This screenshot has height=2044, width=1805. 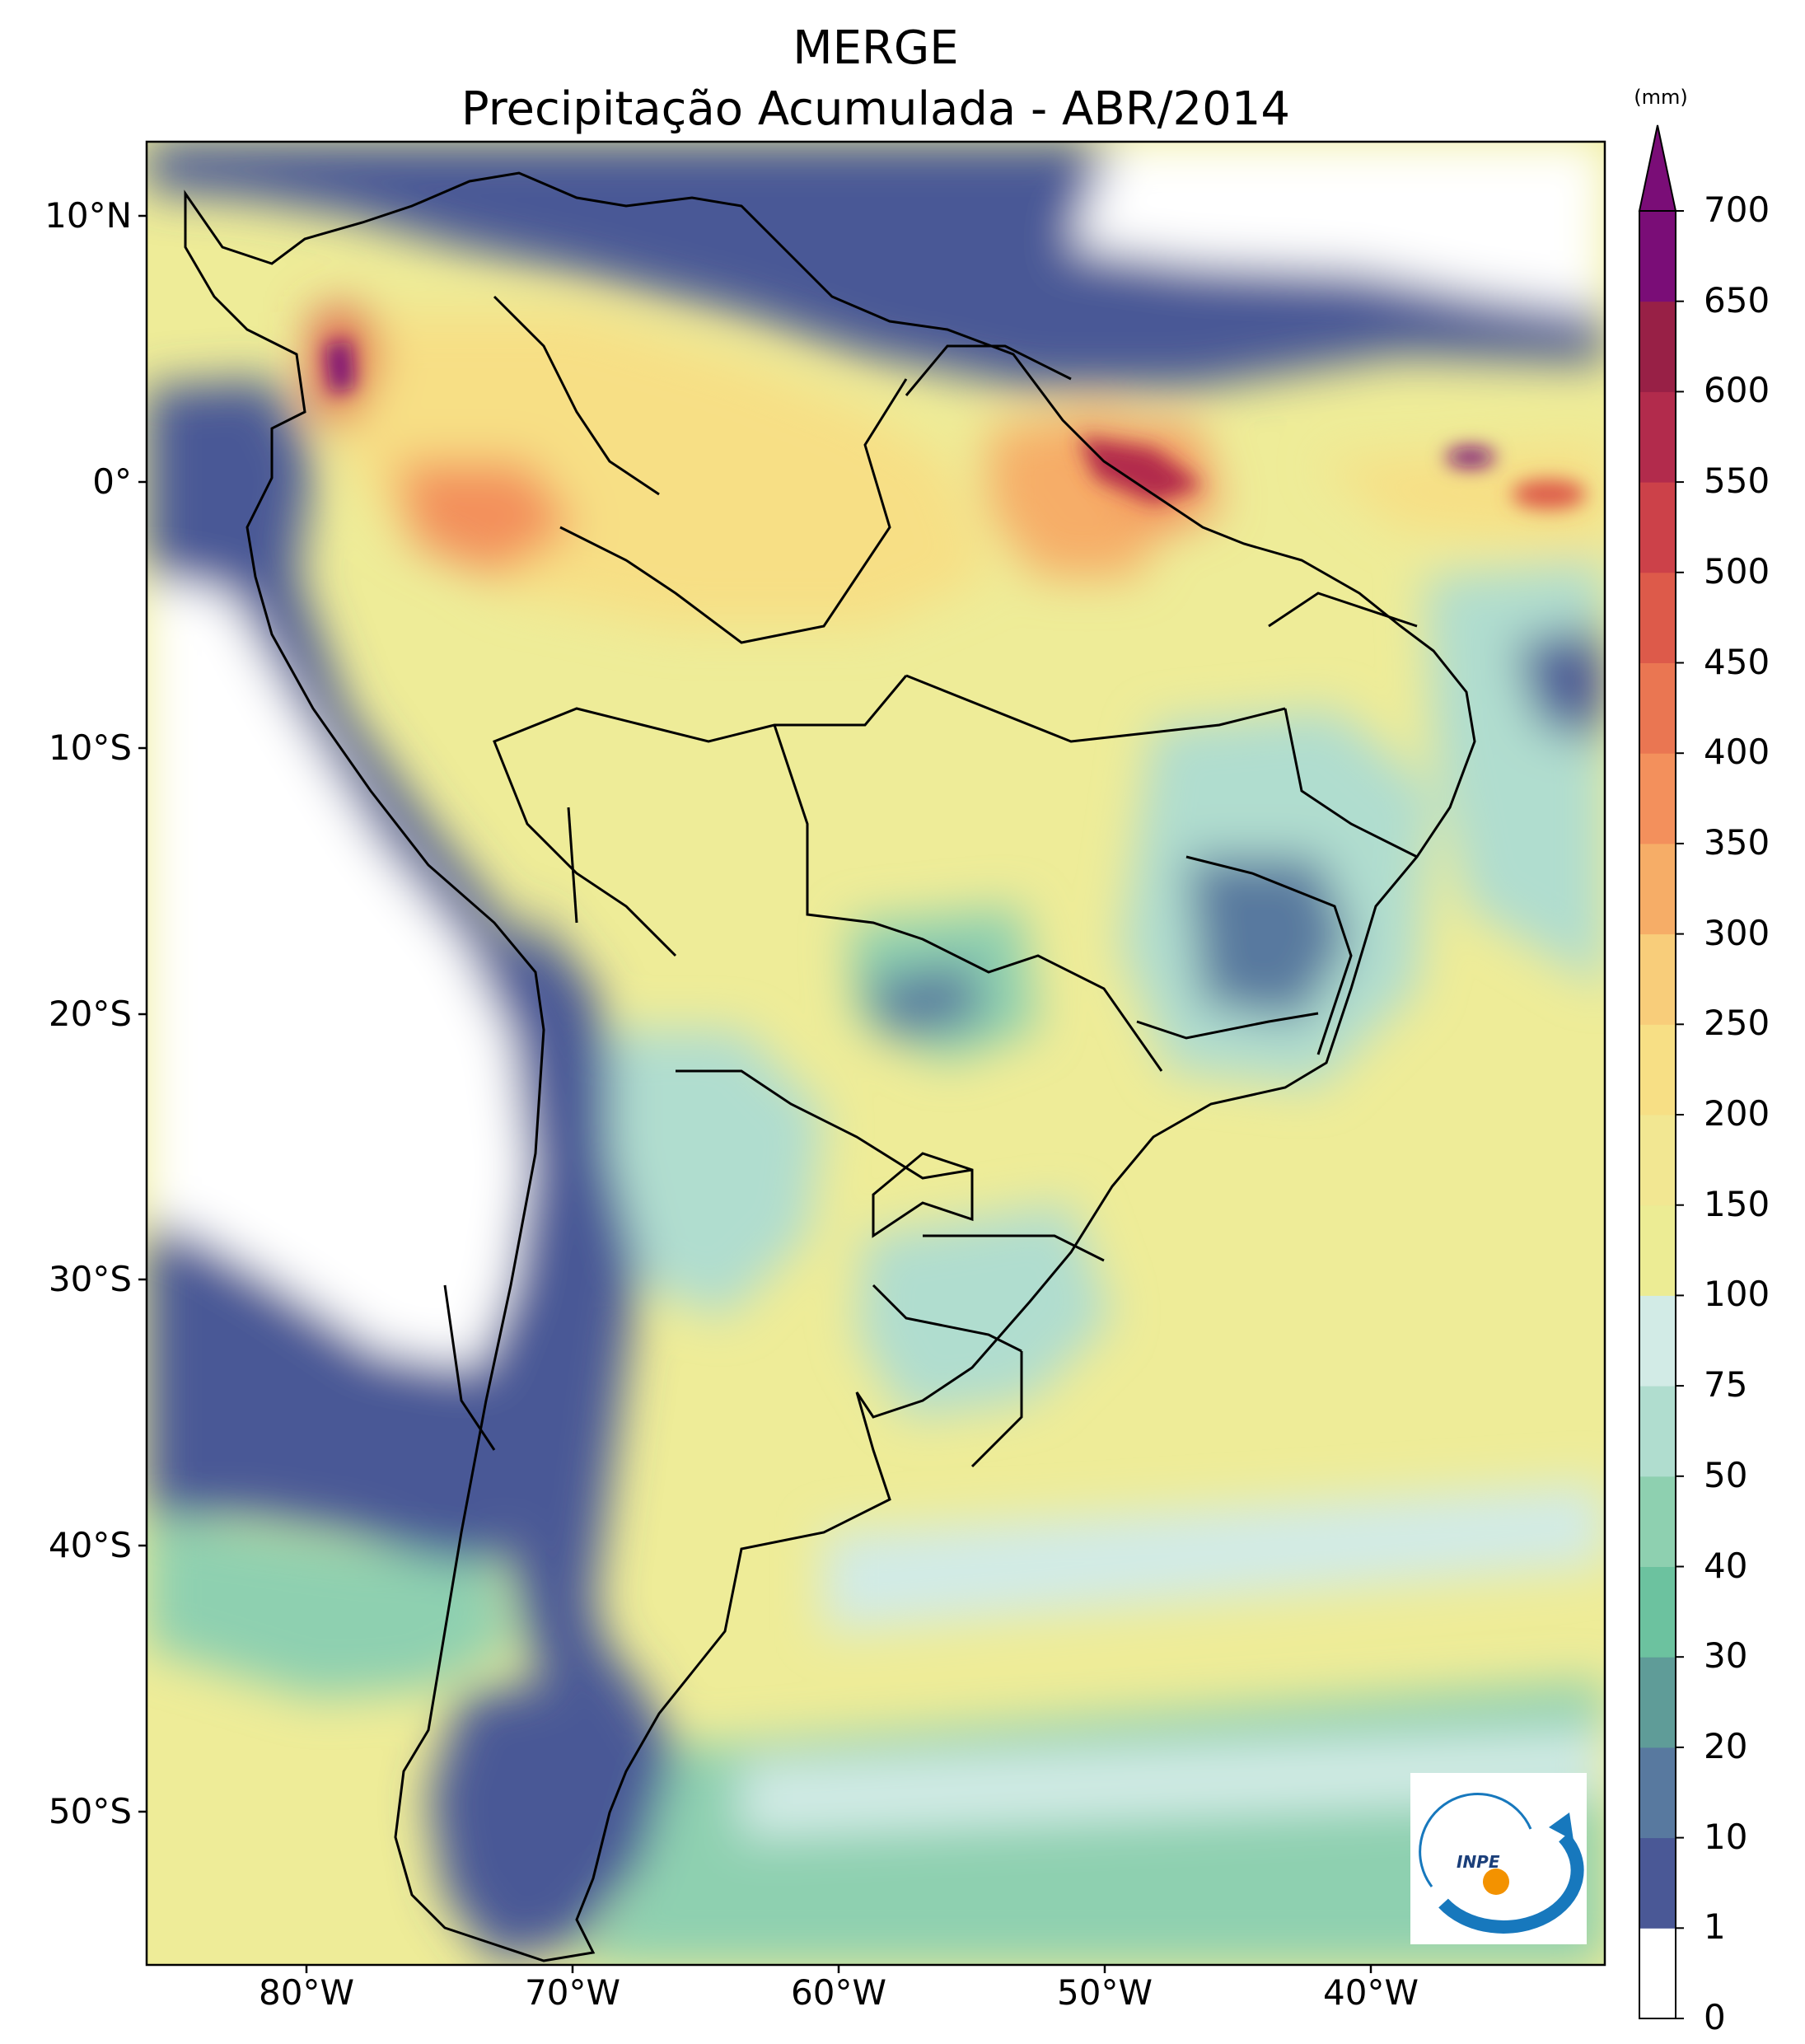 What do you see at coordinates (1726, 1385) in the screenshot?
I see `colorbar-label: 75` at bounding box center [1726, 1385].